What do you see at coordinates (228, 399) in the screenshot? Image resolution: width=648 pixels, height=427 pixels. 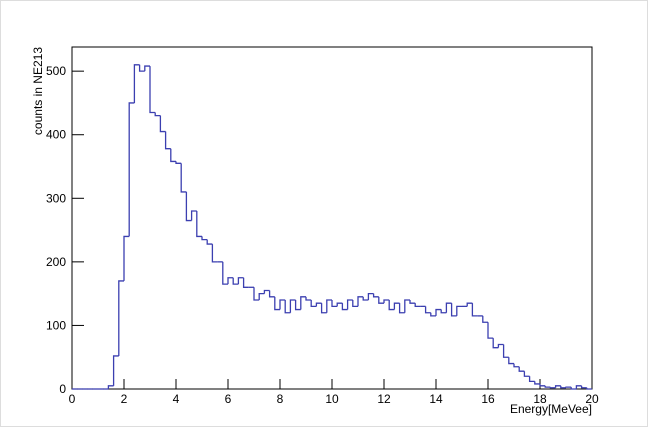 I see `x-tick-label: 6` at bounding box center [228, 399].